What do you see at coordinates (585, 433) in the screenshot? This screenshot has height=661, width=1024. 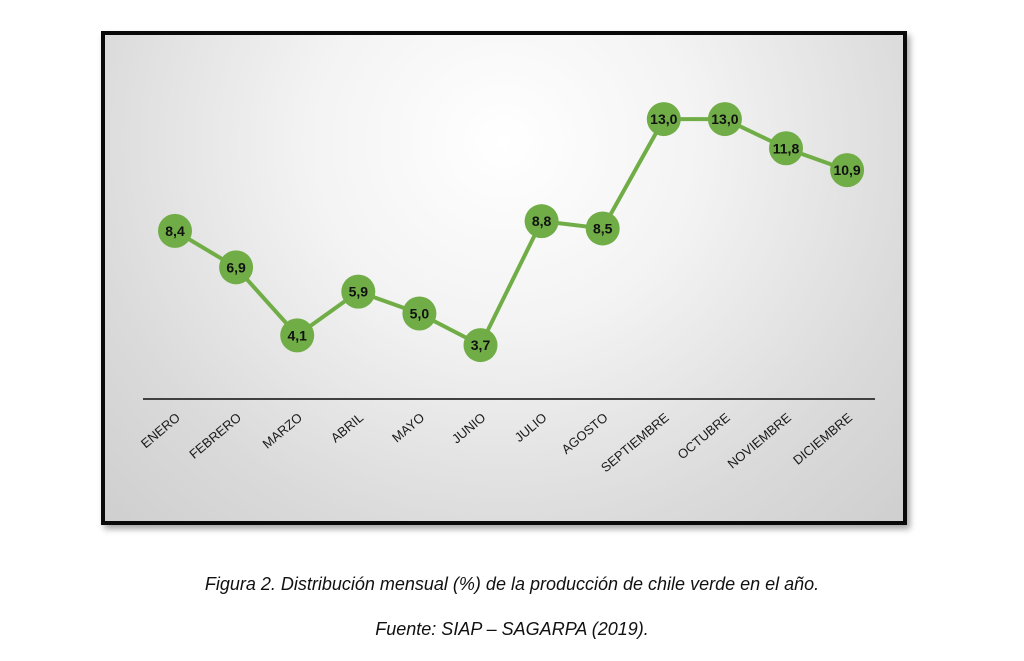 I see `category-label: AGOSTO` at bounding box center [585, 433].